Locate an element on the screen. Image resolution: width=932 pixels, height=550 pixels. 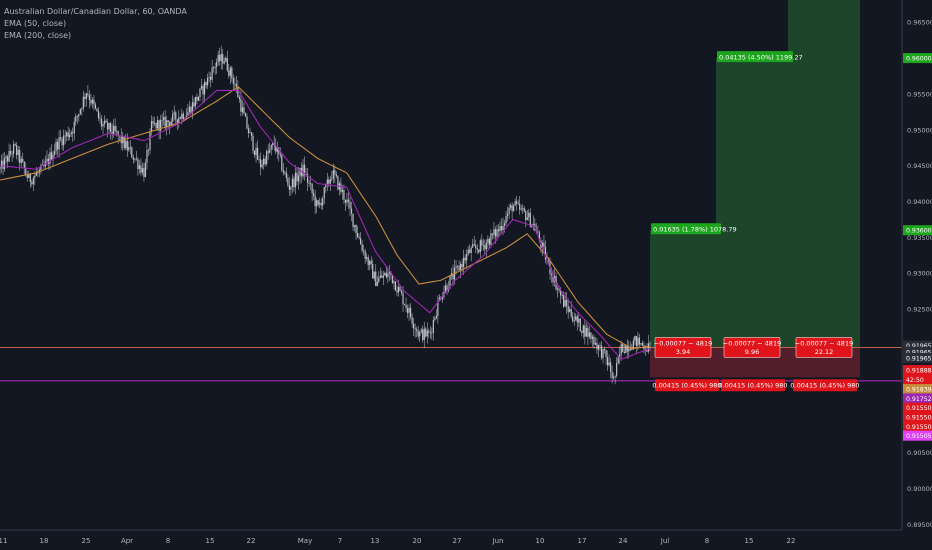
price-tag-label: 0.91839 is located at coordinates (919, 390).